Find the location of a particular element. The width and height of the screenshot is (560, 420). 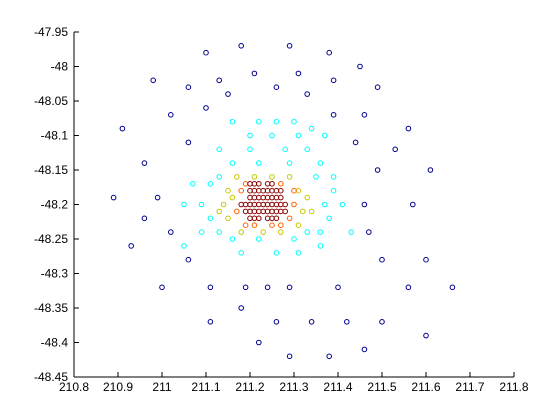

x-tick-label: 210.9 is located at coordinates (118, 387).